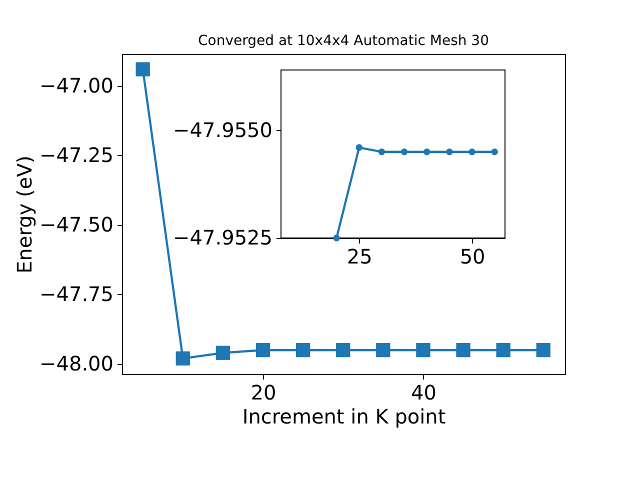  I want to click on y-tick-label: −48.00, so click(76, 363).